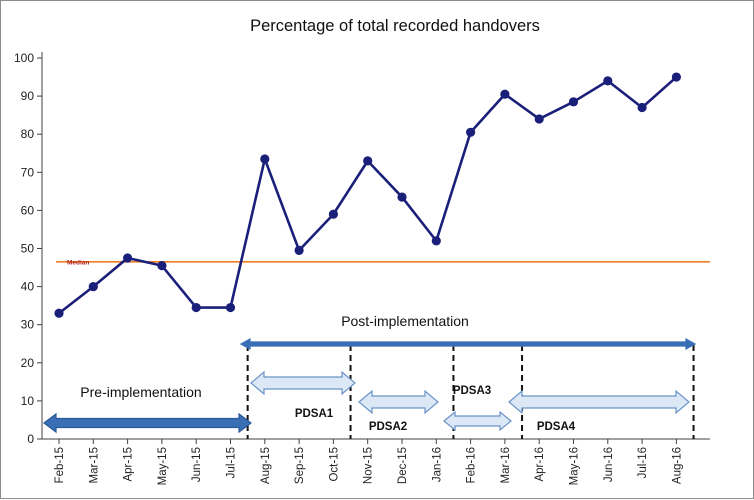 The image size is (754, 500). I want to click on x-tick-label: Aug-16, so click(677, 465).